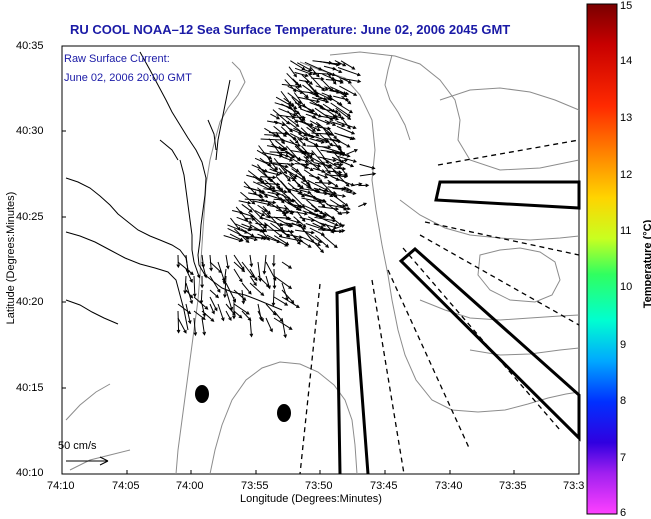 This screenshot has height=519, width=651. What do you see at coordinates (626, 175) in the screenshot?
I see `colorbar-tick: 12` at bounding box center [626, 175].